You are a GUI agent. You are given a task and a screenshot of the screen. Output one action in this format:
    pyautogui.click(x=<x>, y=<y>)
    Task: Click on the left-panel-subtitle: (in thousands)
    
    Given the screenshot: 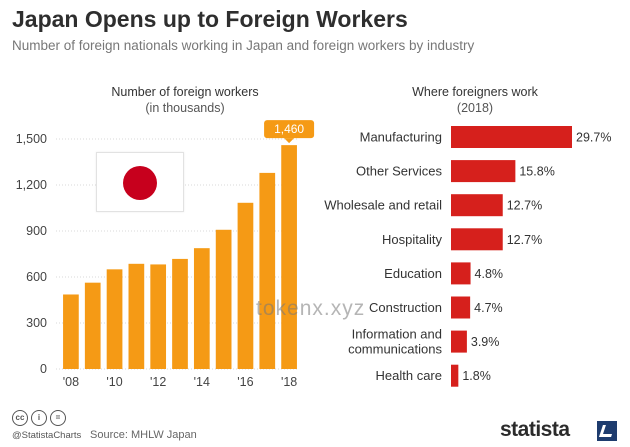 What is the action you would take?
    pyautogui.click(x=185, y=108)
    